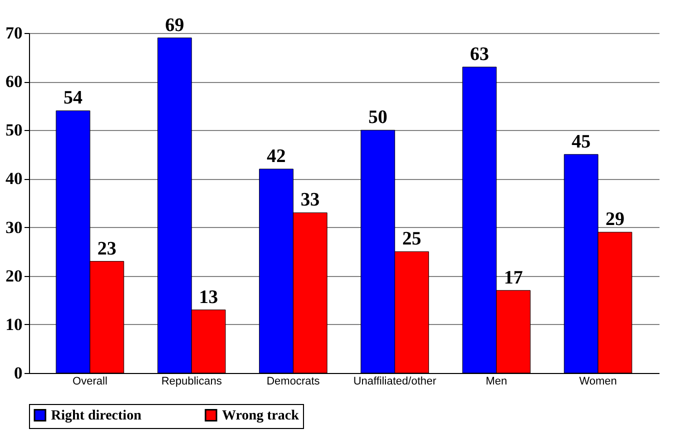 Image resolution: width=684 pixels, height=443 pixels. Describe the element at coordinates (90, 382) in the screenshot. I see `x-tick-label: Overall` at that location.